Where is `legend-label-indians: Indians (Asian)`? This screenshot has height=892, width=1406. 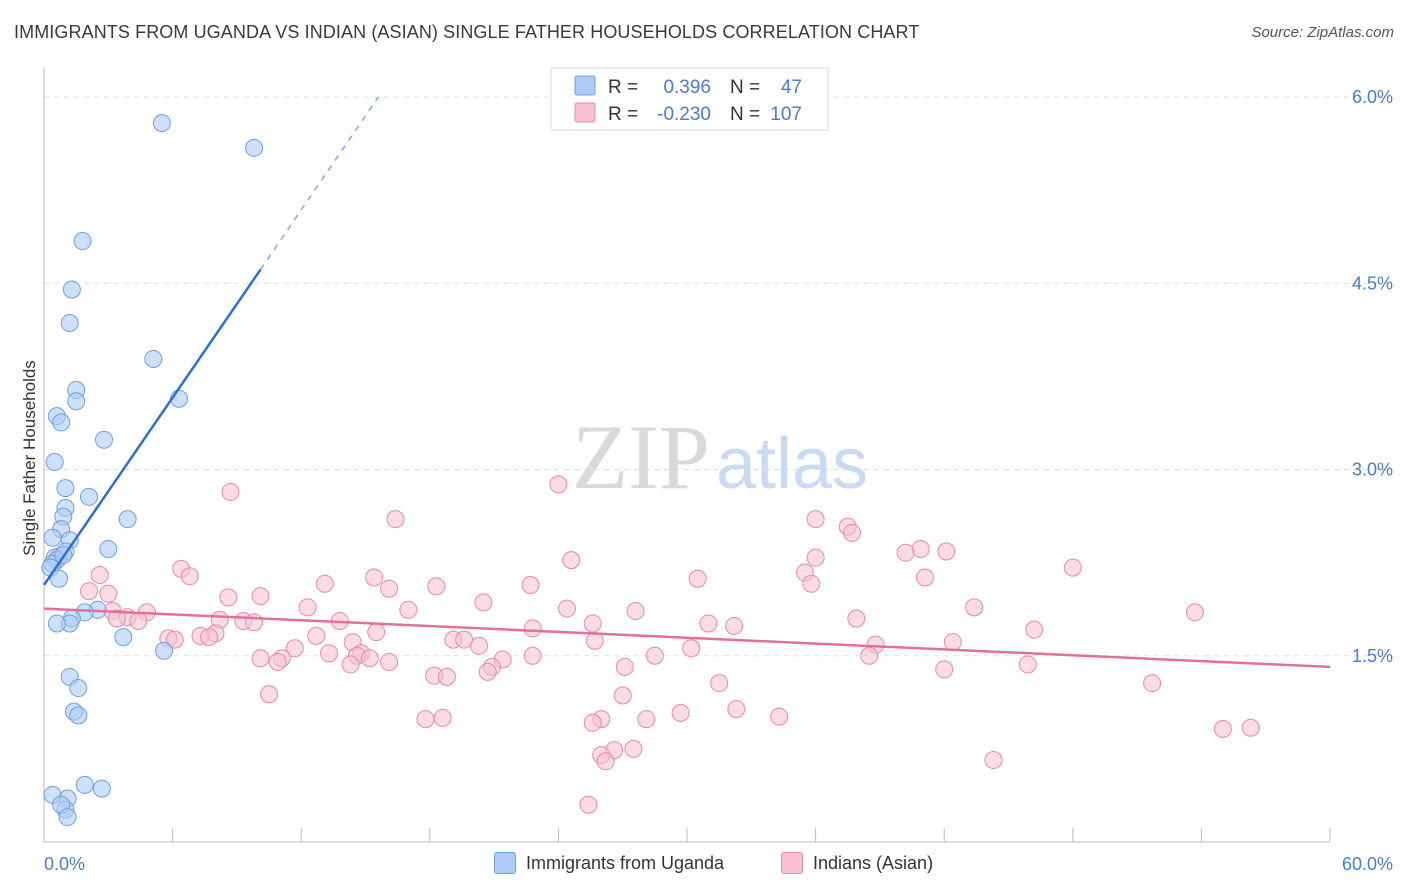
legend-label-indians: Indians (Asian) is located at coordinates (873, 862).